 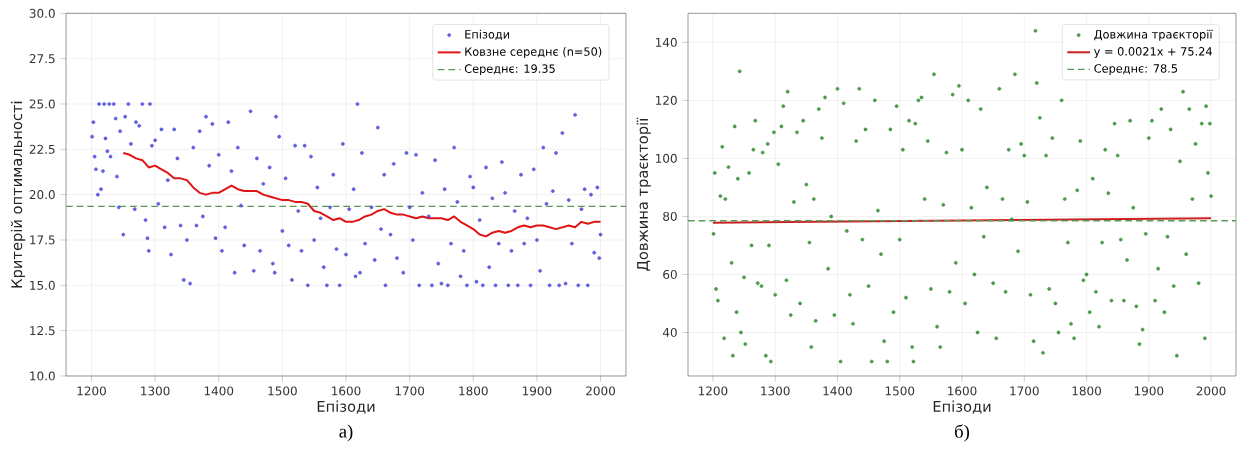 I want to click on y-tick-label: 17.5, so click(x=42, y=240).